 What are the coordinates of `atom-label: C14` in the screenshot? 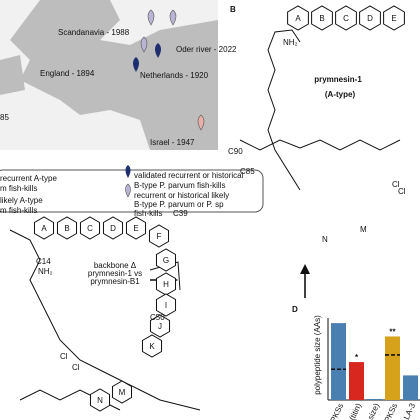 It's located at (43, 261).